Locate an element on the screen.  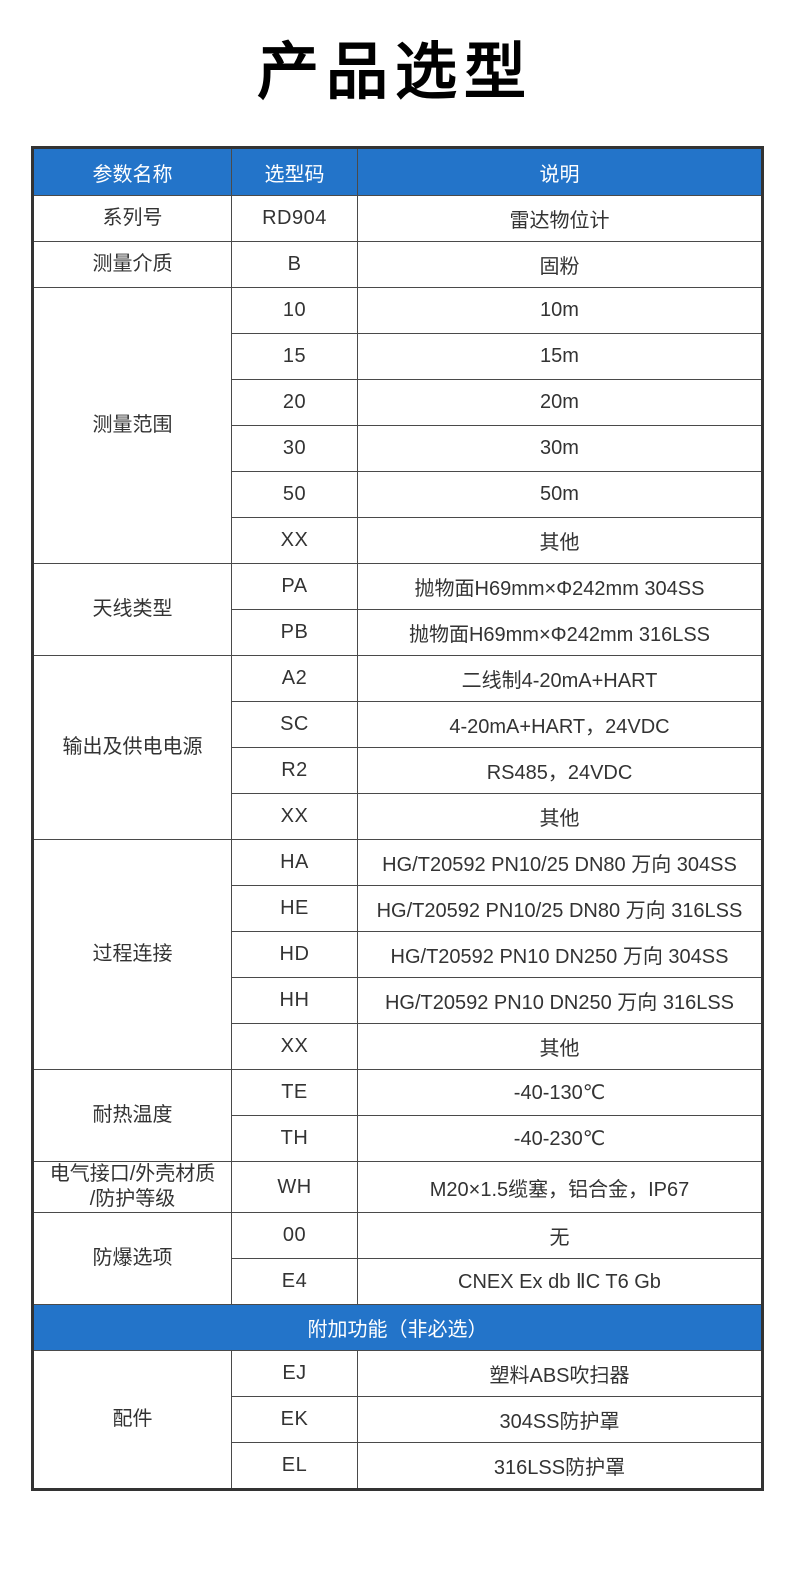
option-code-cell: WH is located at coordinates (294, 1187).